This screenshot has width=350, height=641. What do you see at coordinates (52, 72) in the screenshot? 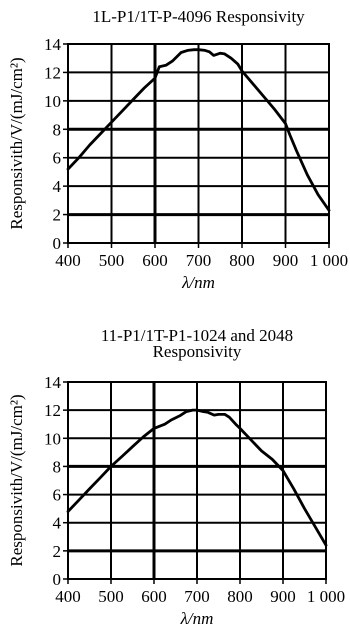
I see `chart-1-y-tick-label: 12` at bounding box center [52, 72].